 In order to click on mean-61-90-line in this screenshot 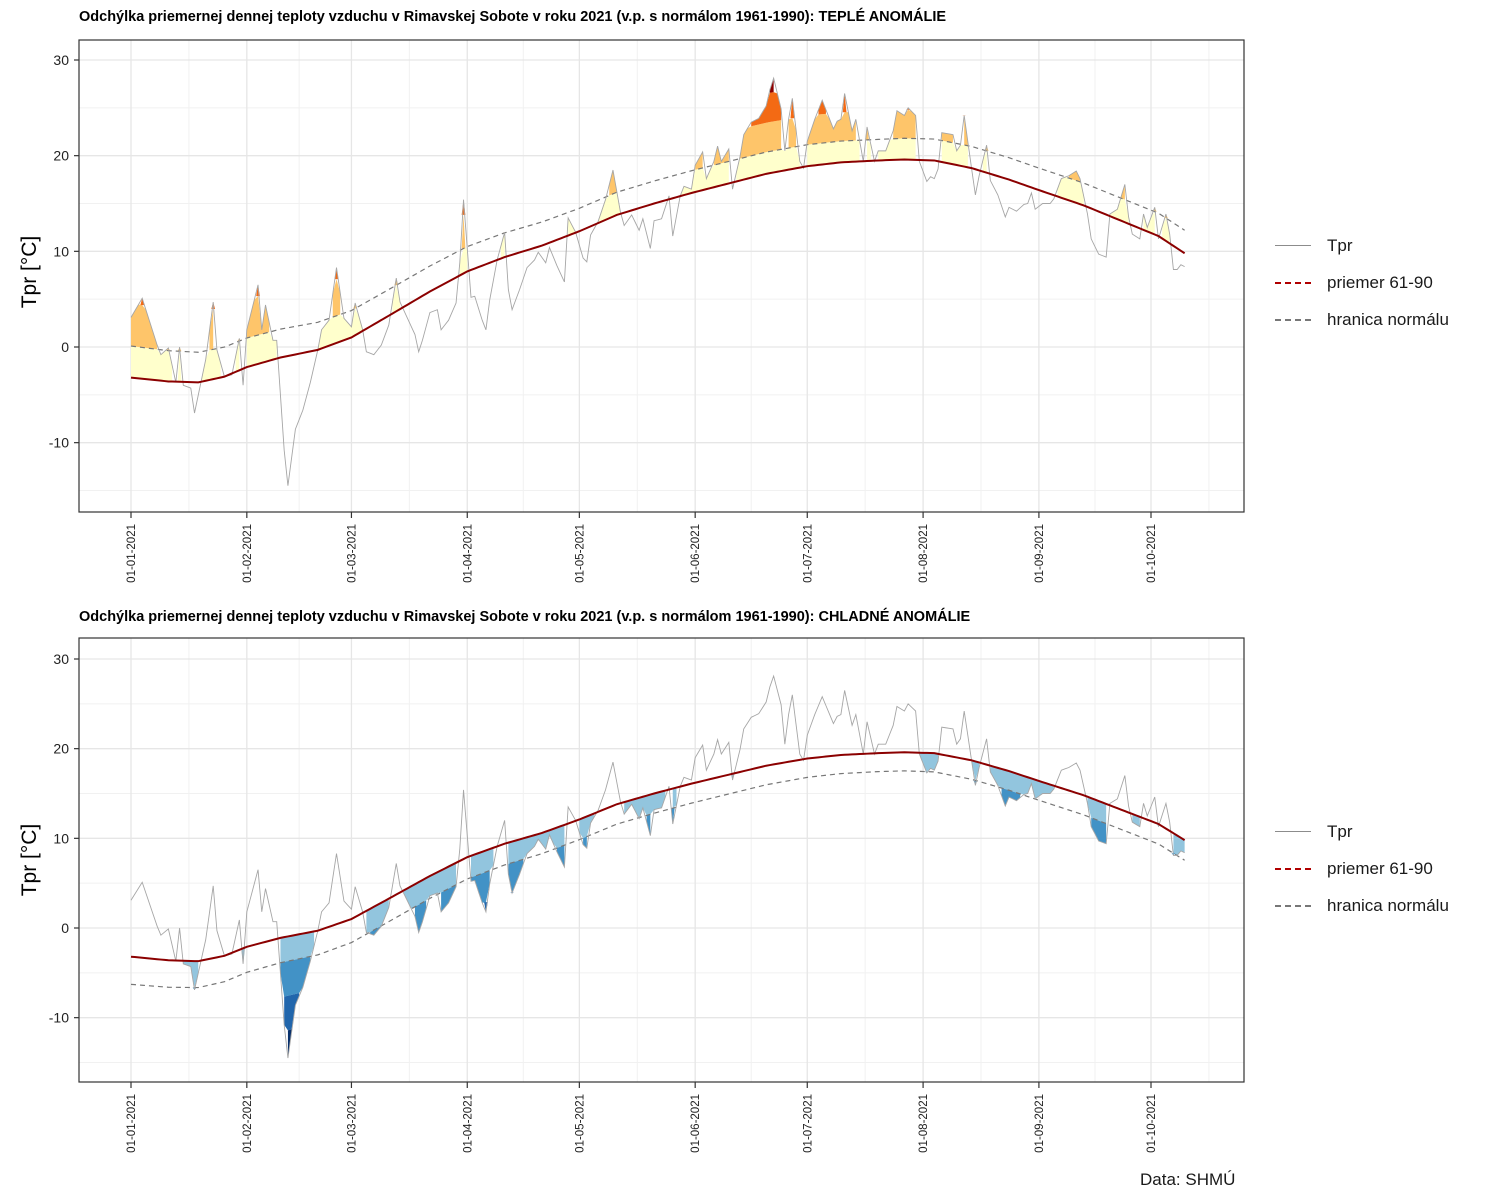, I will do `click(658, 857)`.